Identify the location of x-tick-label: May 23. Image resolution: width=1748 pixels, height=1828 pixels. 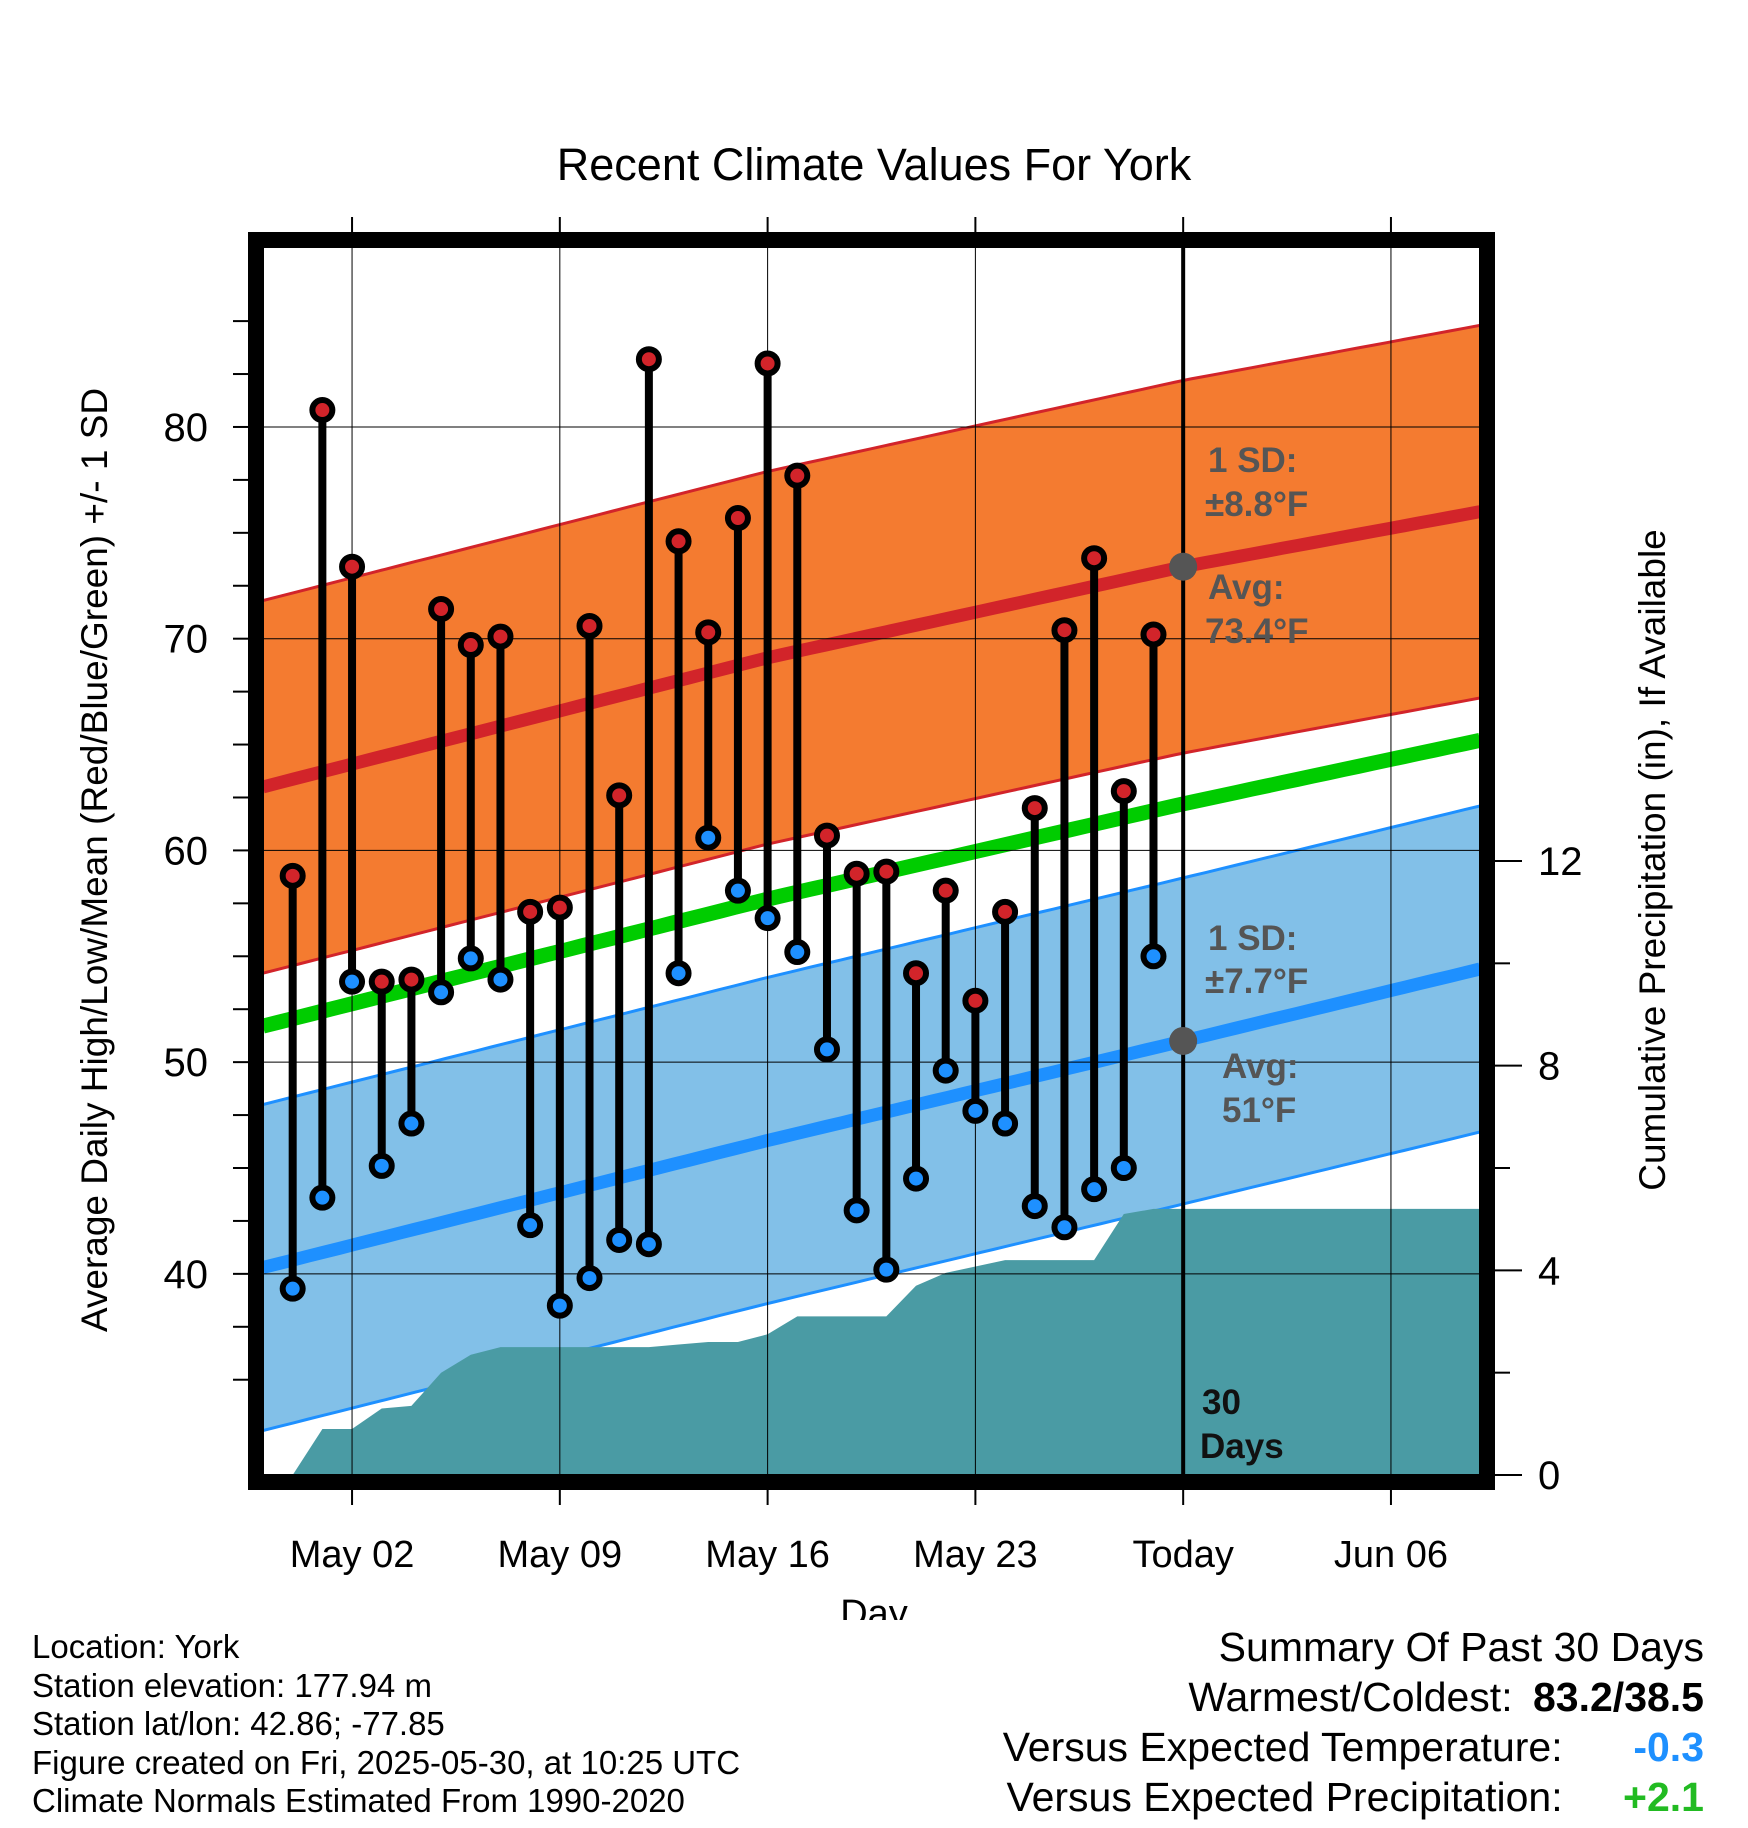
(975, 1555).